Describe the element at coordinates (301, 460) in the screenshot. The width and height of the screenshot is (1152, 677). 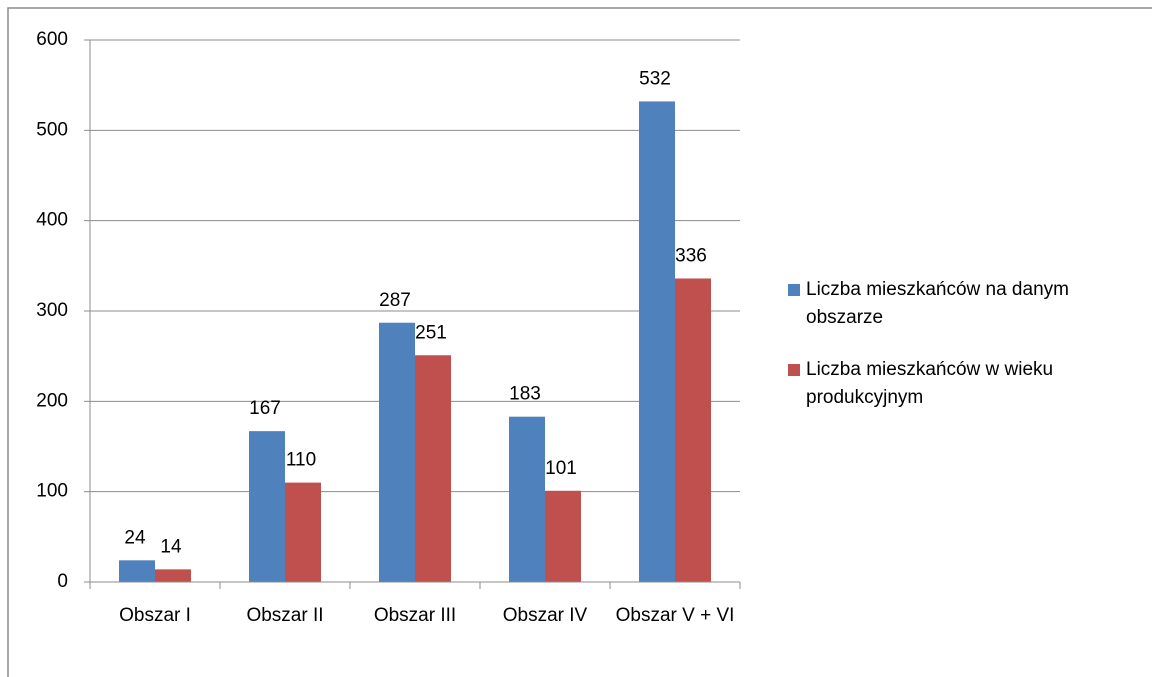
I see `data-label: 110` at that location.